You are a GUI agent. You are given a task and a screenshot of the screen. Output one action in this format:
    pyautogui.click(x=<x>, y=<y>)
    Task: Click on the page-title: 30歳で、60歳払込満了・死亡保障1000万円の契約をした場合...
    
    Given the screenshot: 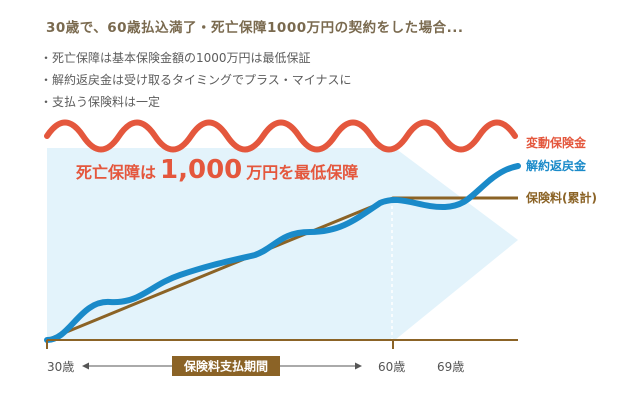 What is the action you would take?
    pyautogui.click(x=255, y=28)
    